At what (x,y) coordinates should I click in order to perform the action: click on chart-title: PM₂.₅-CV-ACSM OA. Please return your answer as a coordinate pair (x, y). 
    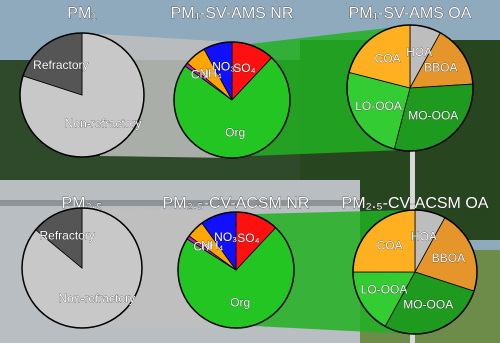
    Looking at the image, I should click on (415, 203).